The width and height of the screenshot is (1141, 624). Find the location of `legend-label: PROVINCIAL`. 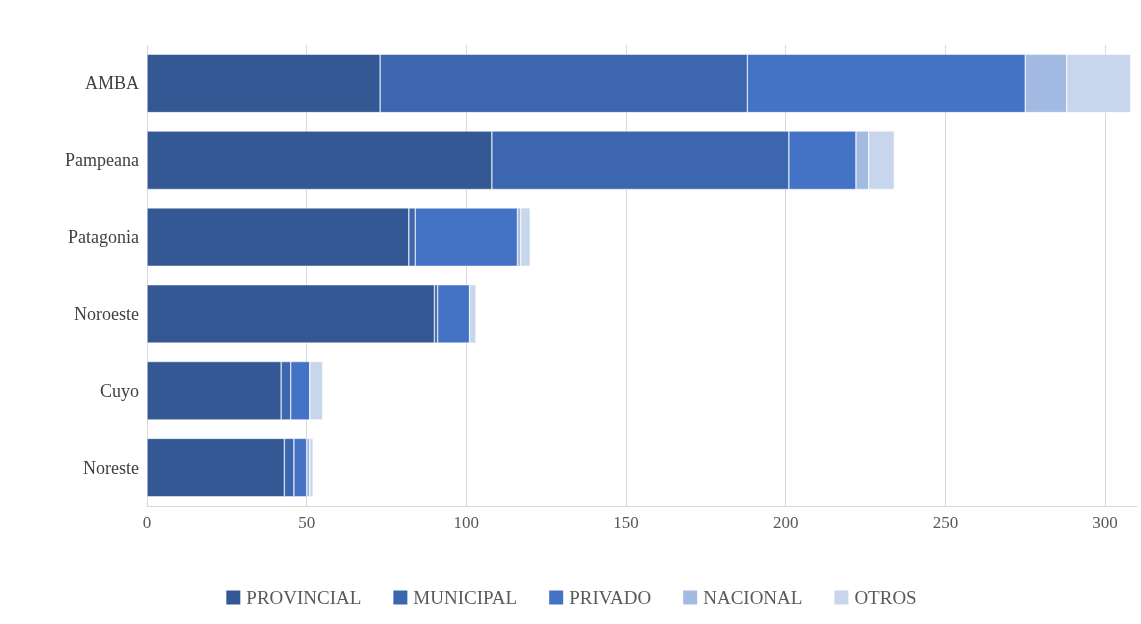

legend-label: PROVINCIAL is located at coordinates (304, 597).